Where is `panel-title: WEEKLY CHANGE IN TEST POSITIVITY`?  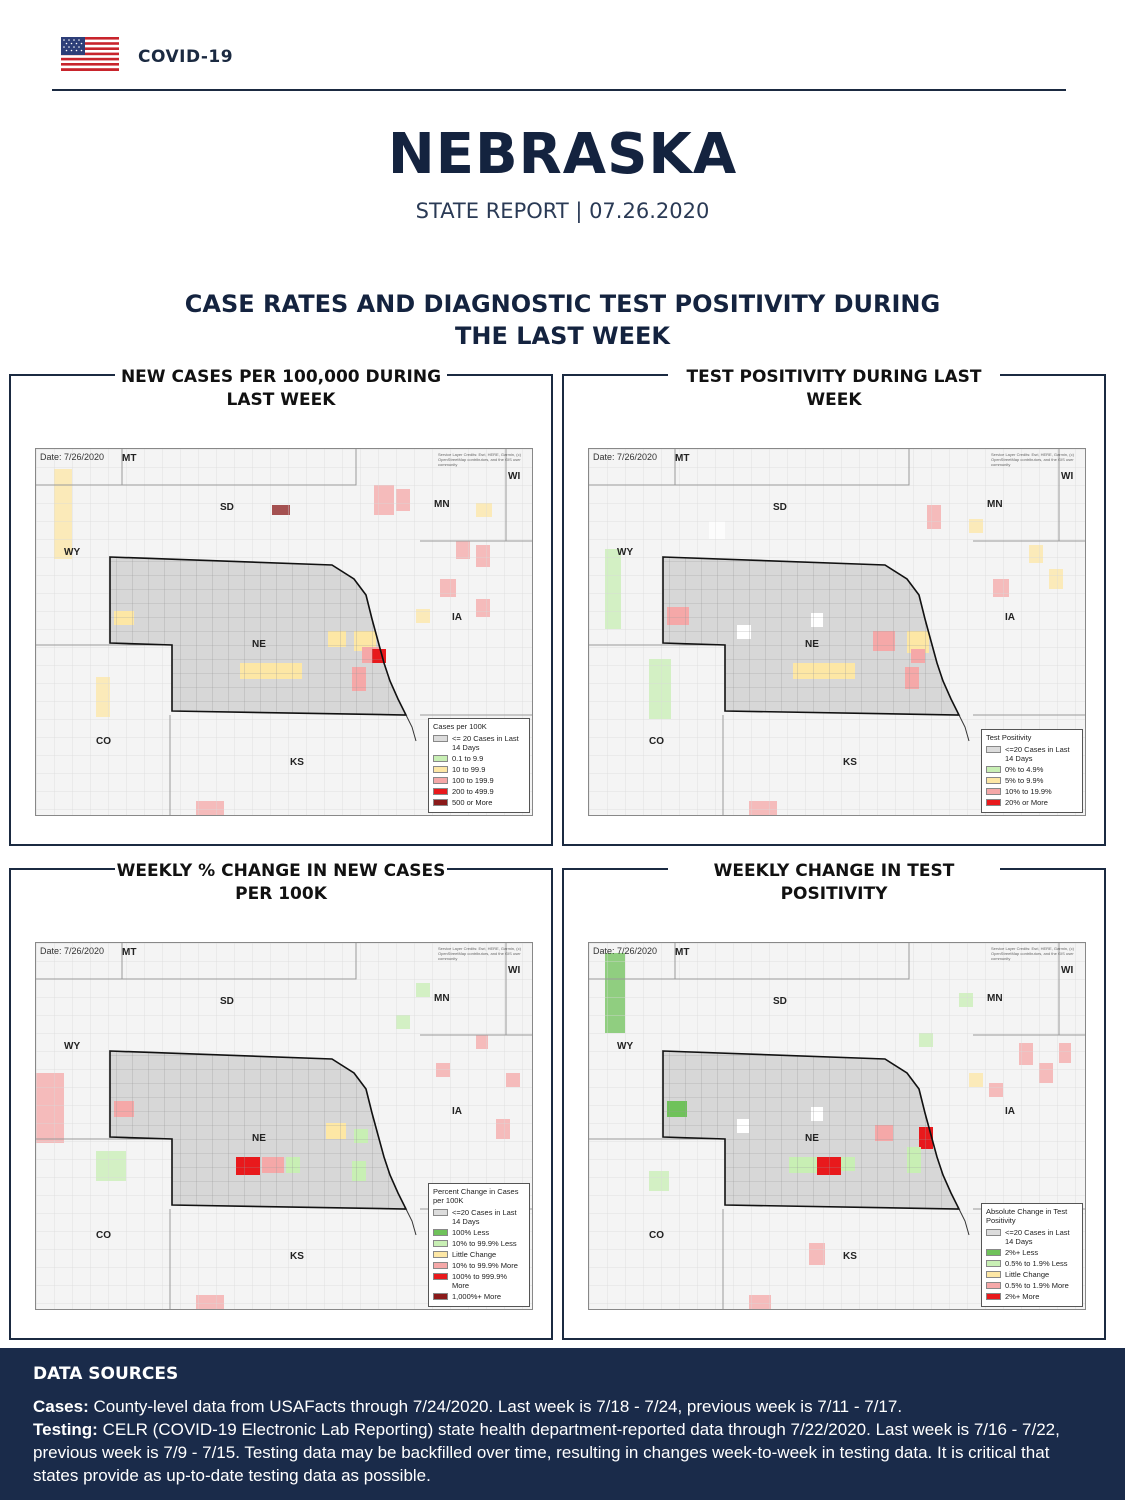
panel-title: WEEKLY CHANGE IN TEST POSITIVITY is located at coordinates (834, 883).